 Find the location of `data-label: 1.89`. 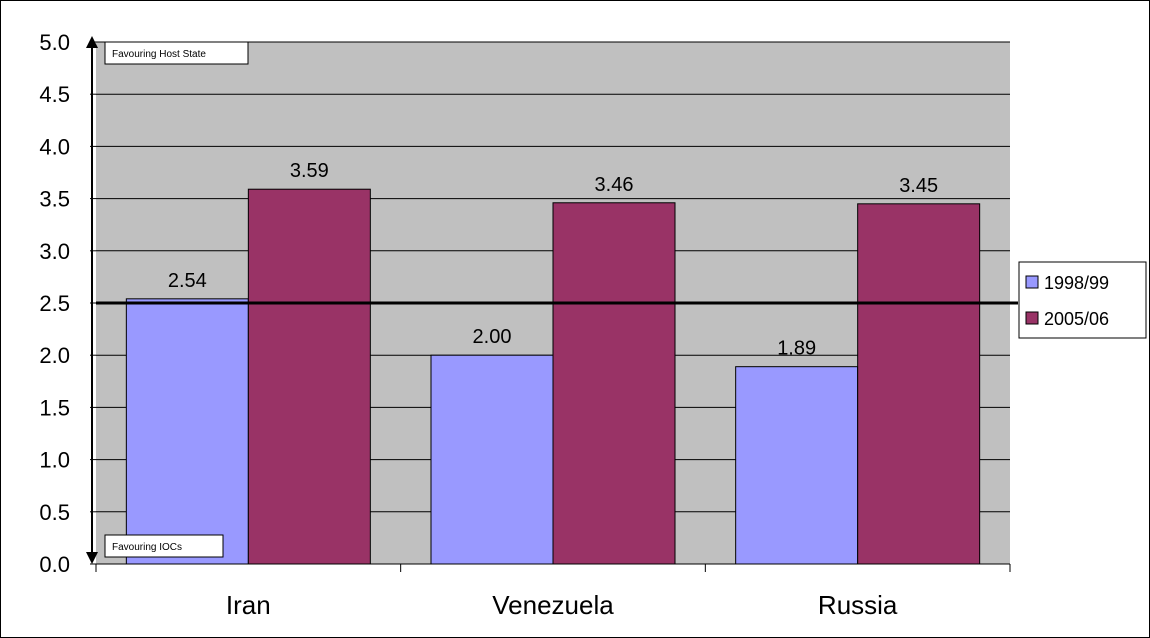

data-label: 1.89 is located at coordinates (796, 349).